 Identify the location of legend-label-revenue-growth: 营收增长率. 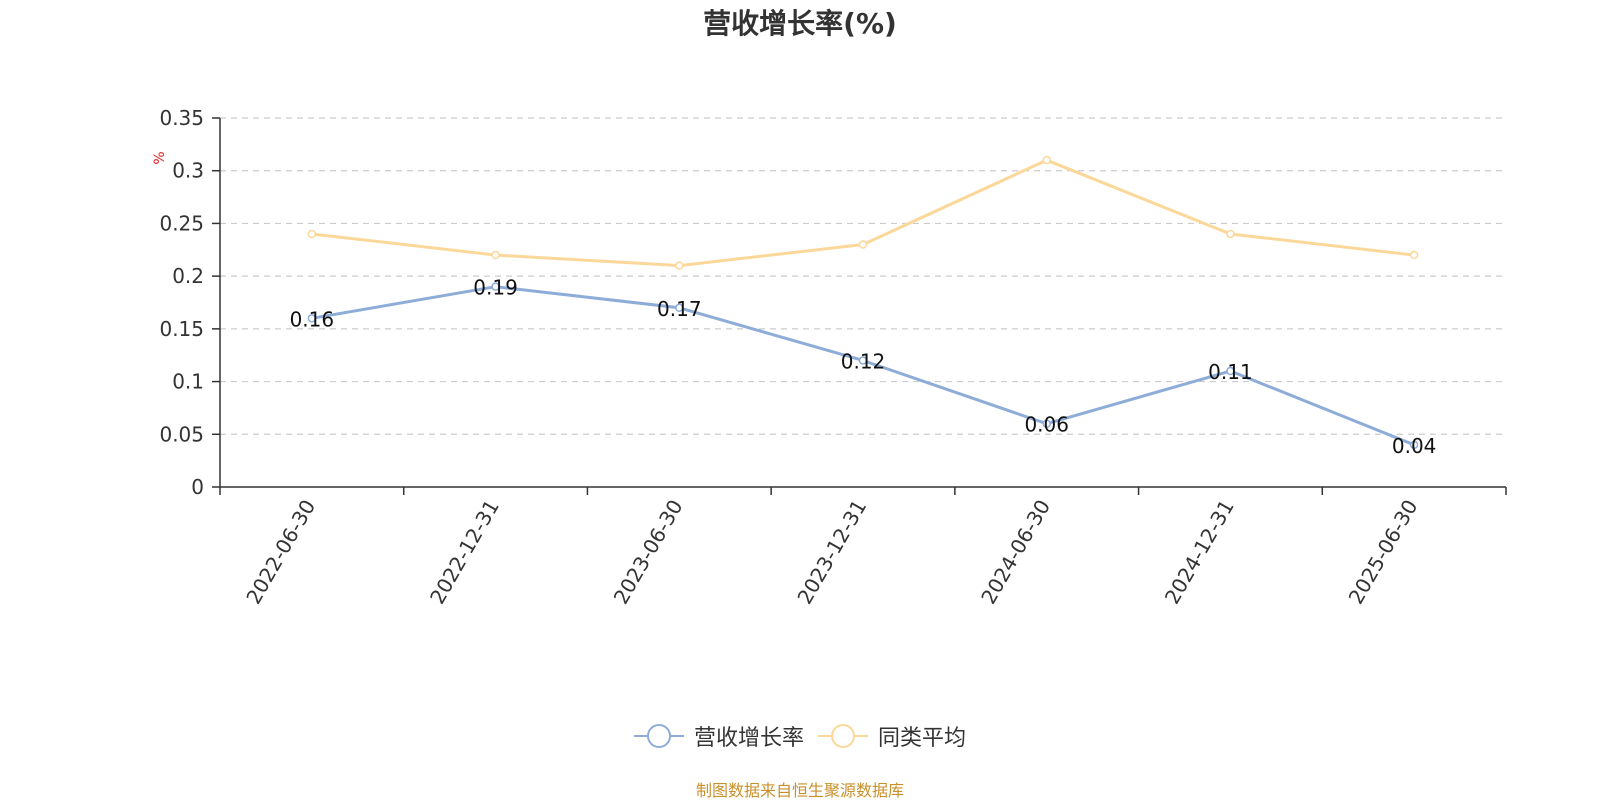
(748, 738).